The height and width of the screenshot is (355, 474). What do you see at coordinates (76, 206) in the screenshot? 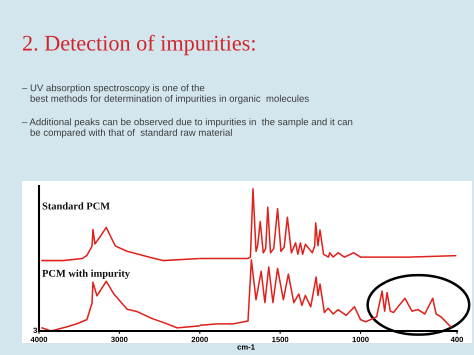
I see `series-label: Standard PCM` at bounding box center [76, 206].